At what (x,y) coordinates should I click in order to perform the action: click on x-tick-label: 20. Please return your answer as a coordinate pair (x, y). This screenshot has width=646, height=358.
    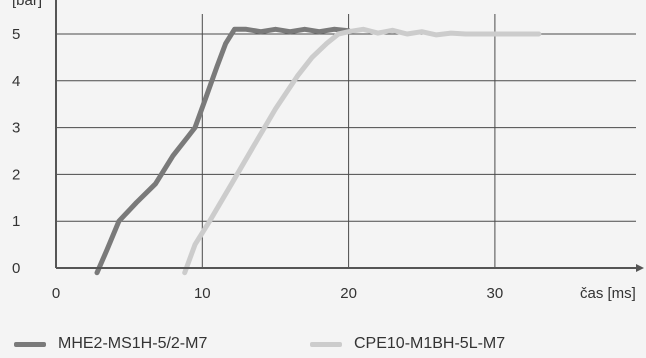
    Looking at the image, I should click on (348, 293).